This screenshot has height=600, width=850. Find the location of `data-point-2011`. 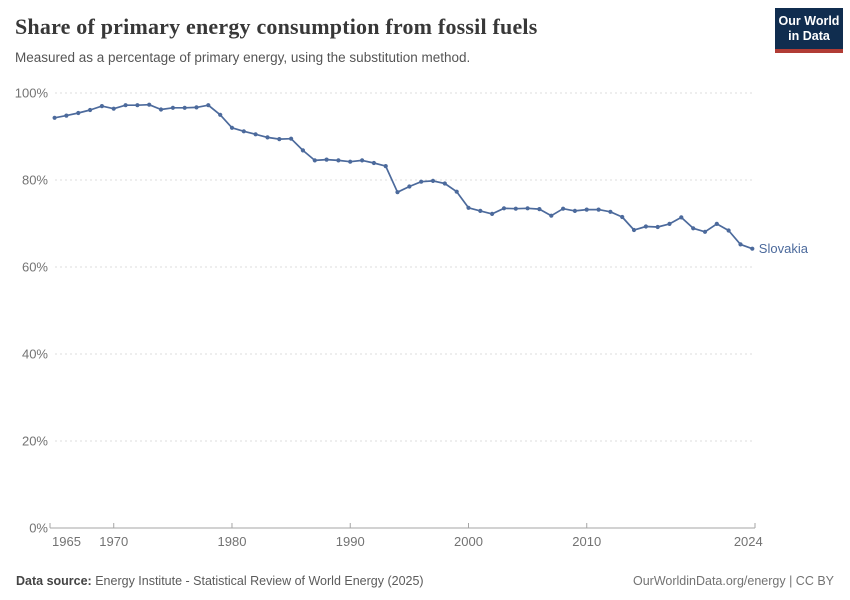

data-point-2011 is located at coordinates (598, 209).